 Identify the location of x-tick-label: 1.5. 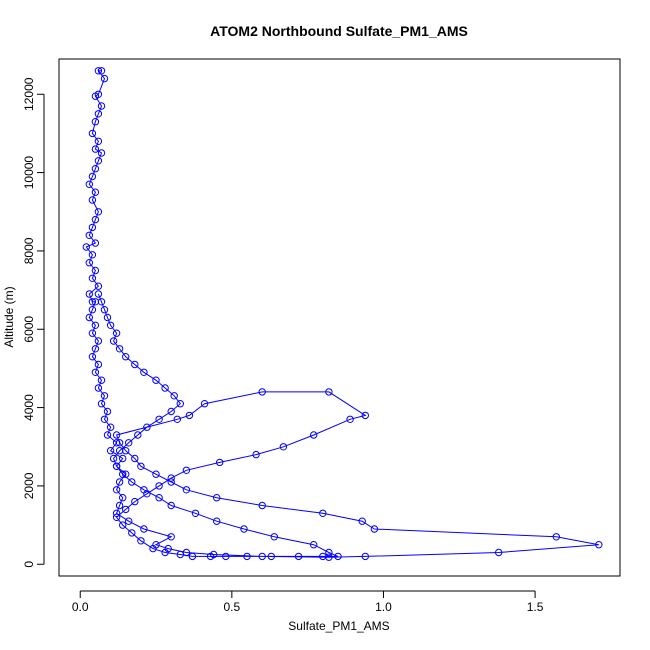
(535, 607).